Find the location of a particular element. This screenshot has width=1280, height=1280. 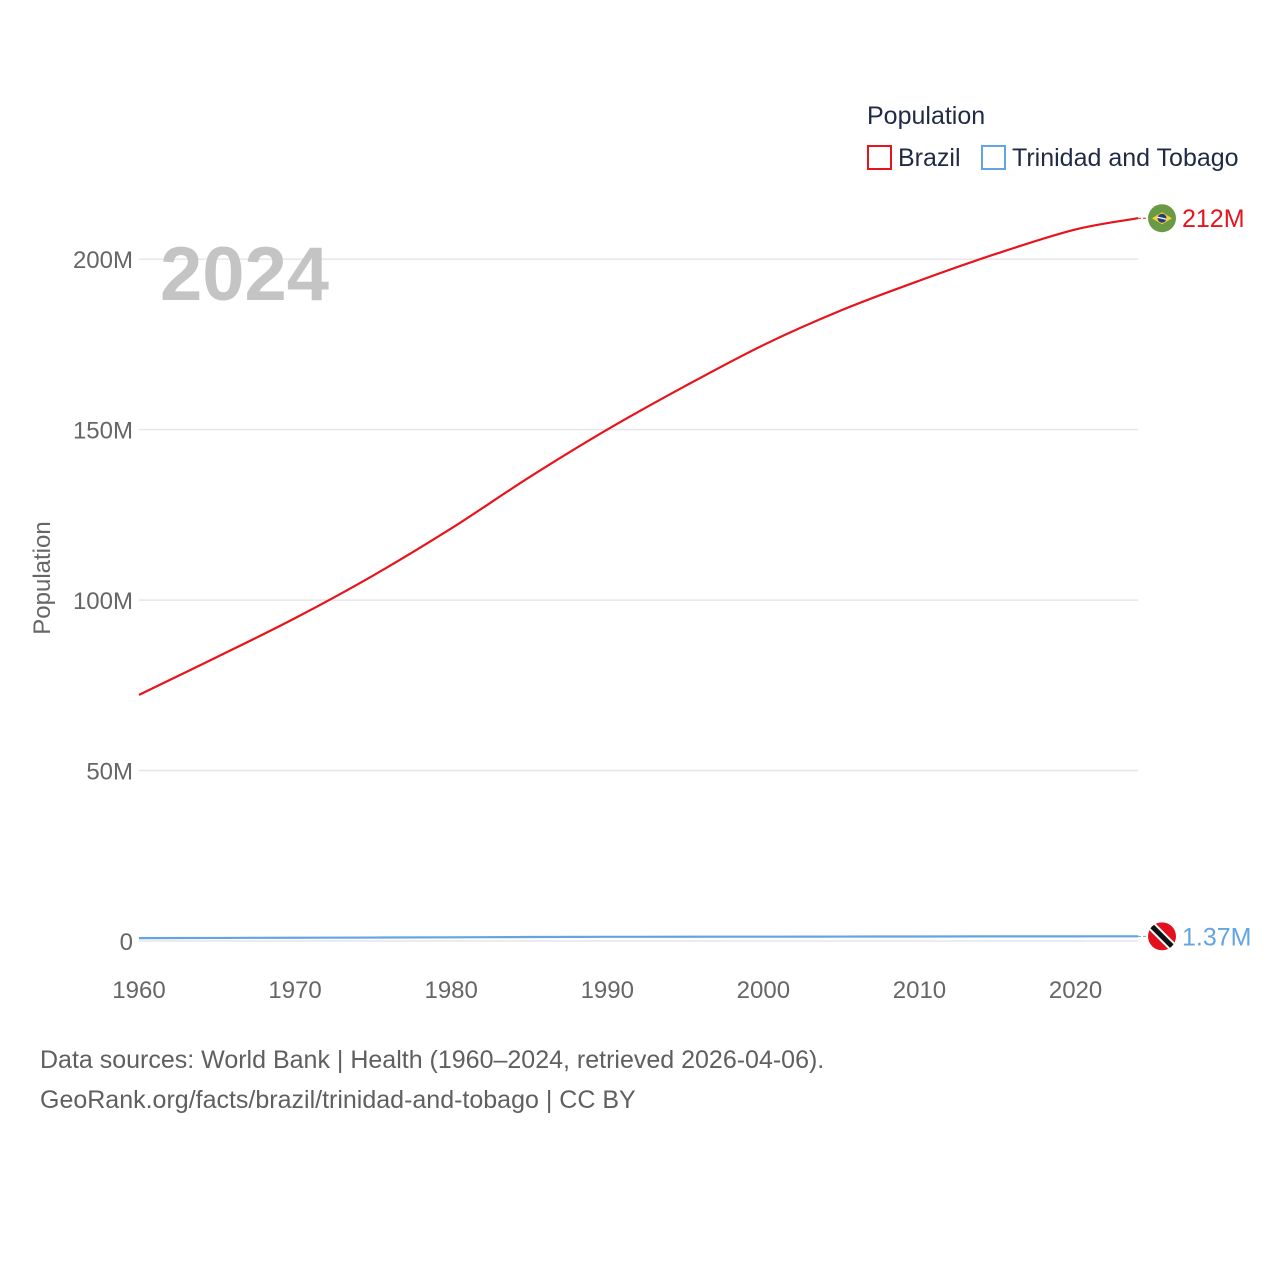

x-tick-label: 1990 is located at coordinates (607, 990).